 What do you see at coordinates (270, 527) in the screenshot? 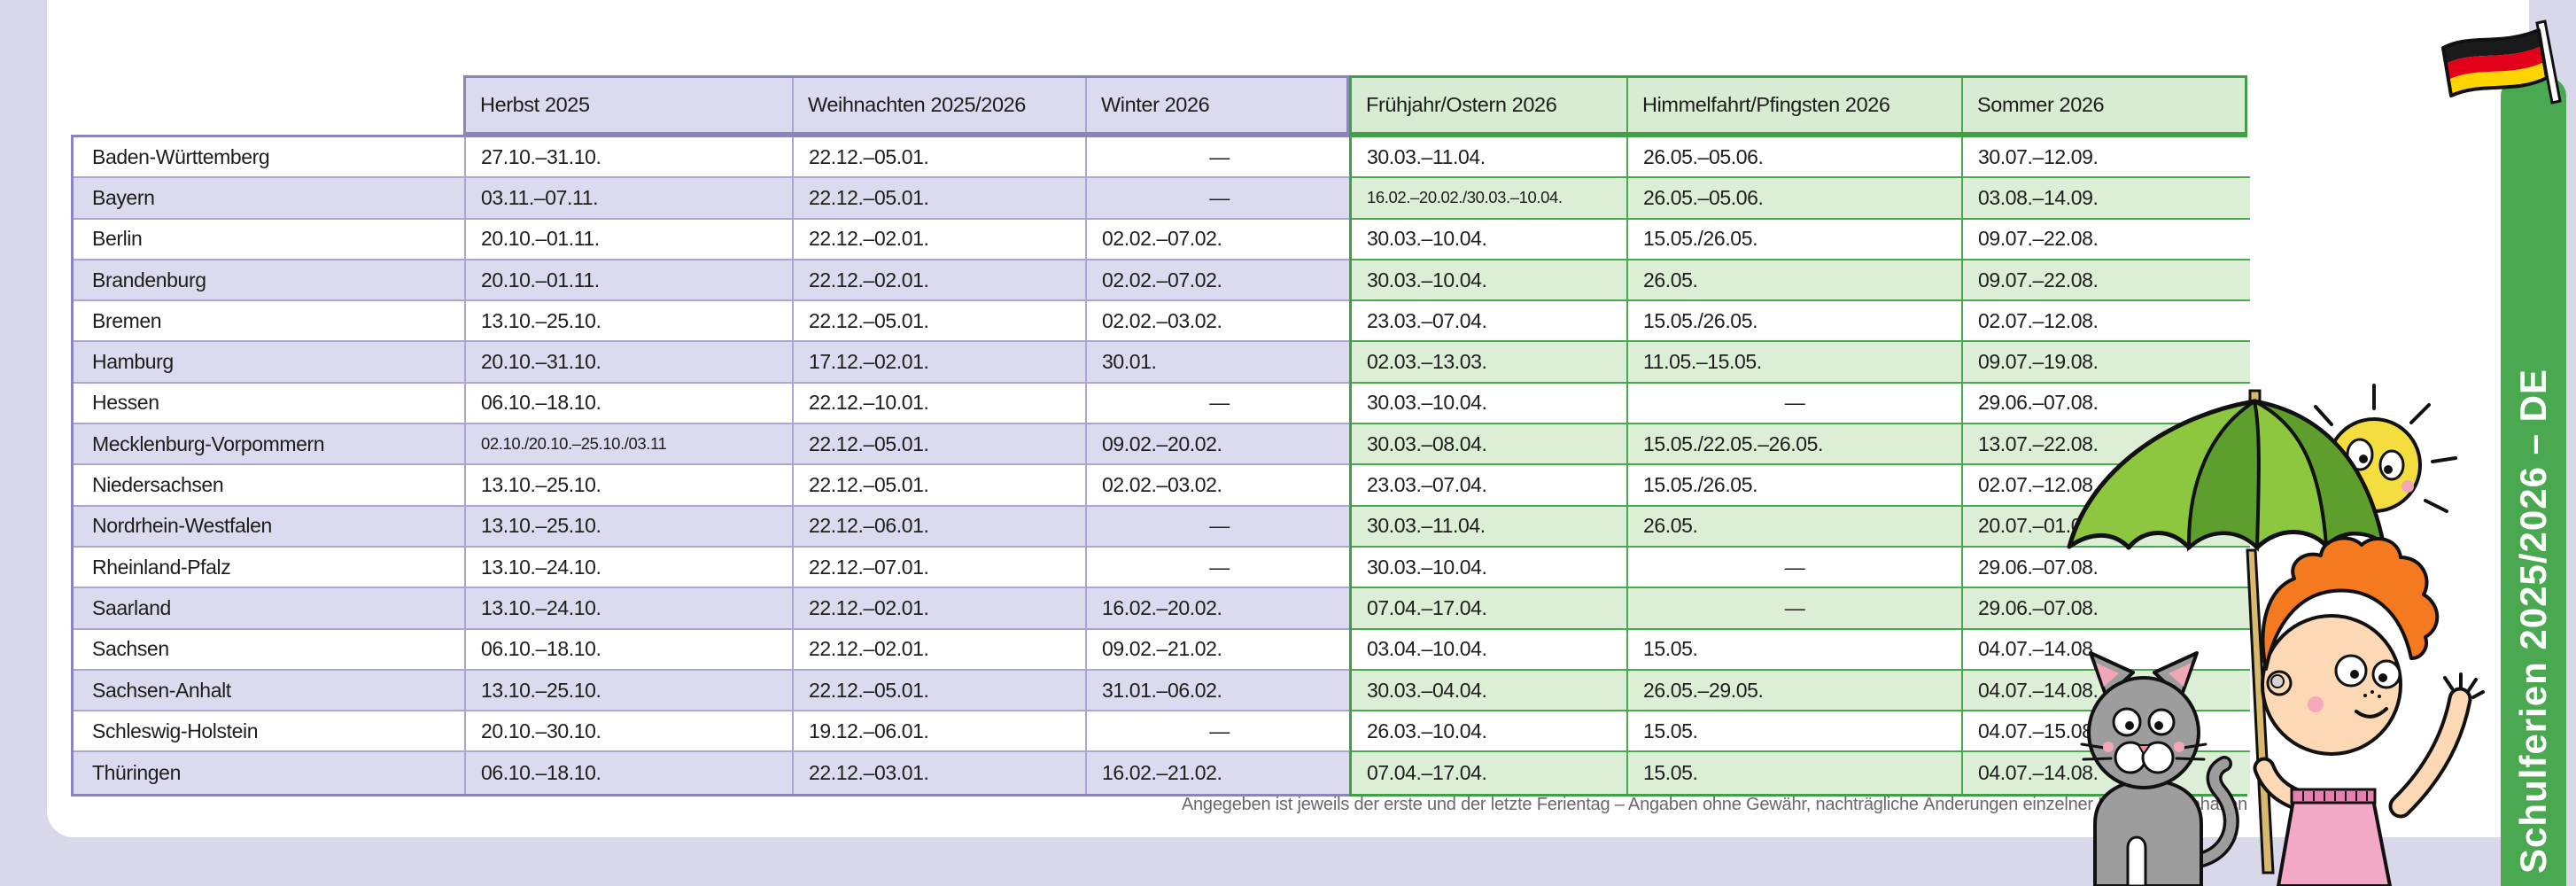
I see `state-name: Nordrhein-Westfalen` at bounding box center [270, 527].